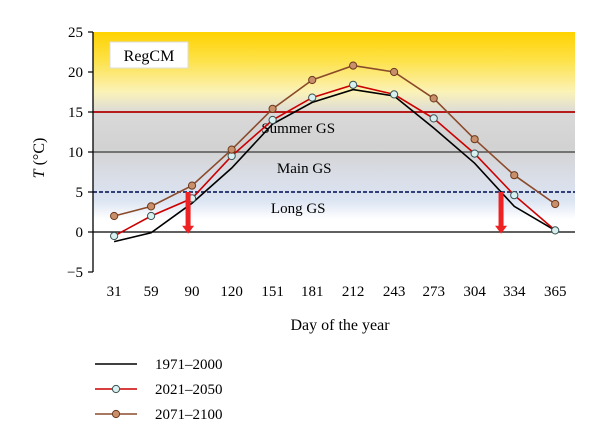 This screenshot has height=448, width=600. What do you see at coordinates (80, 193) in the screenshot?
I see `y-tick-label: 5` at bounding box center [80, 193].